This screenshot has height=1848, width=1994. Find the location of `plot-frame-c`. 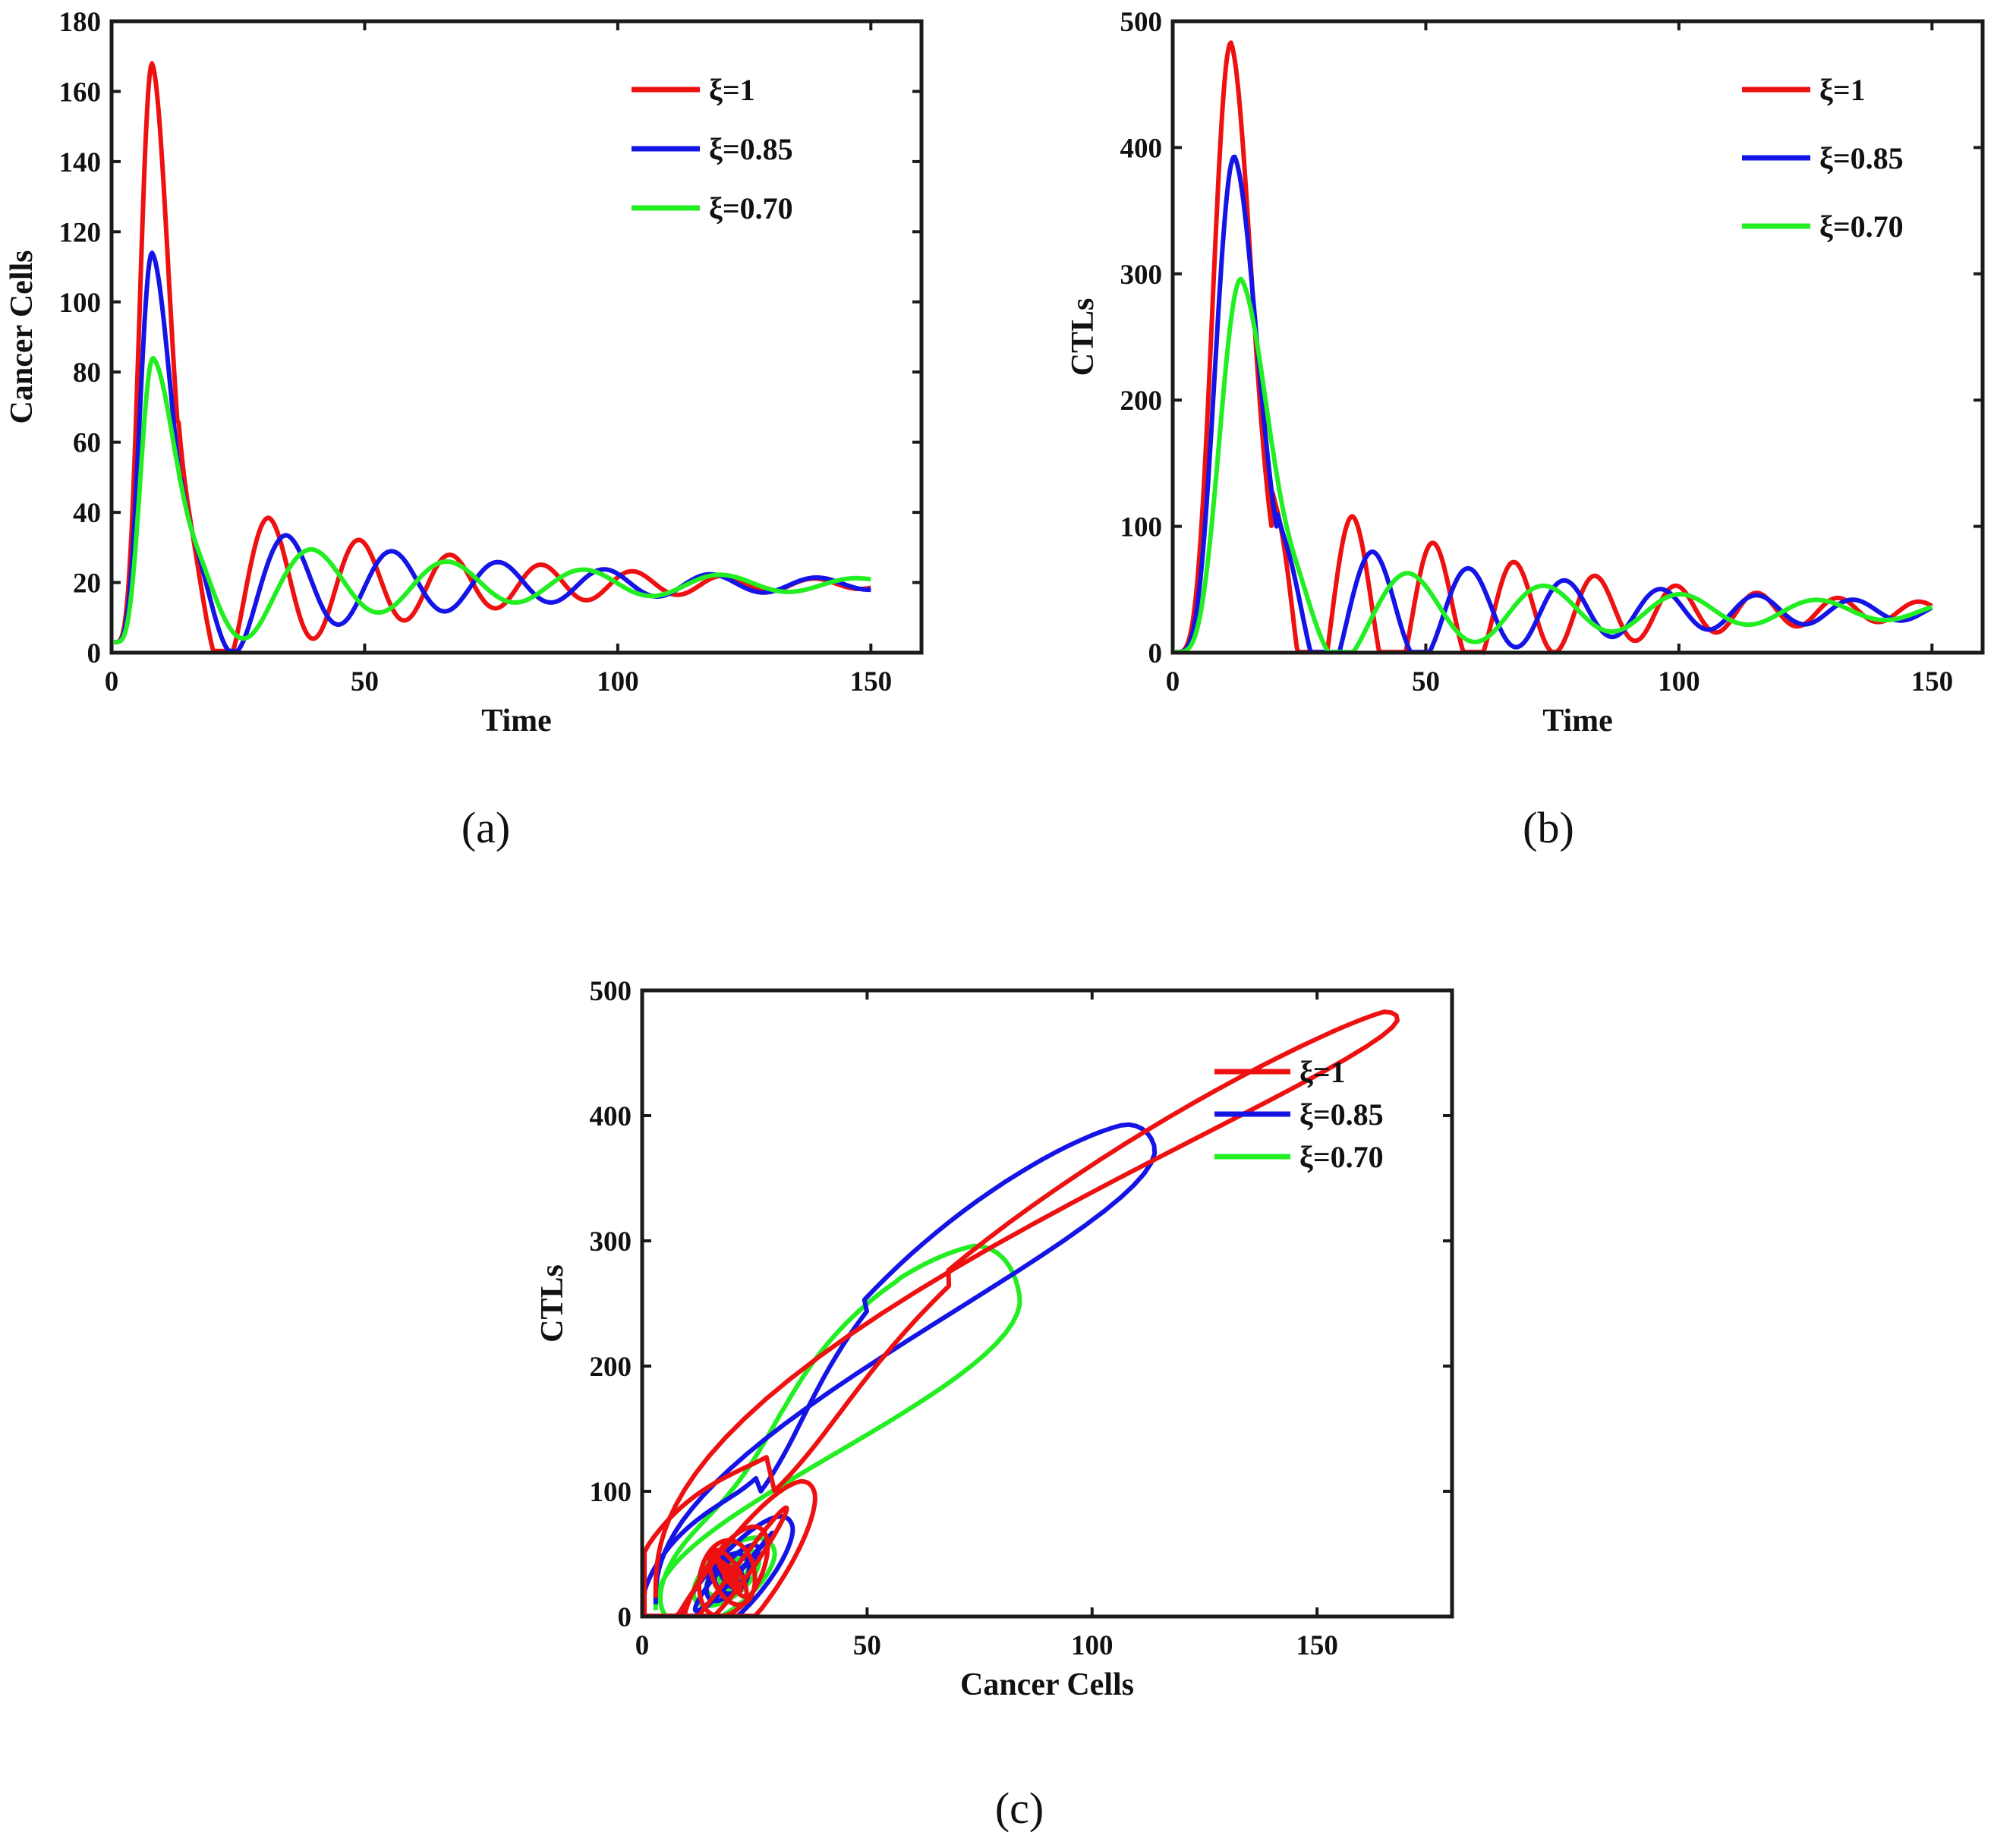

plot-frame-c is located at coordinates (1047, 1303).